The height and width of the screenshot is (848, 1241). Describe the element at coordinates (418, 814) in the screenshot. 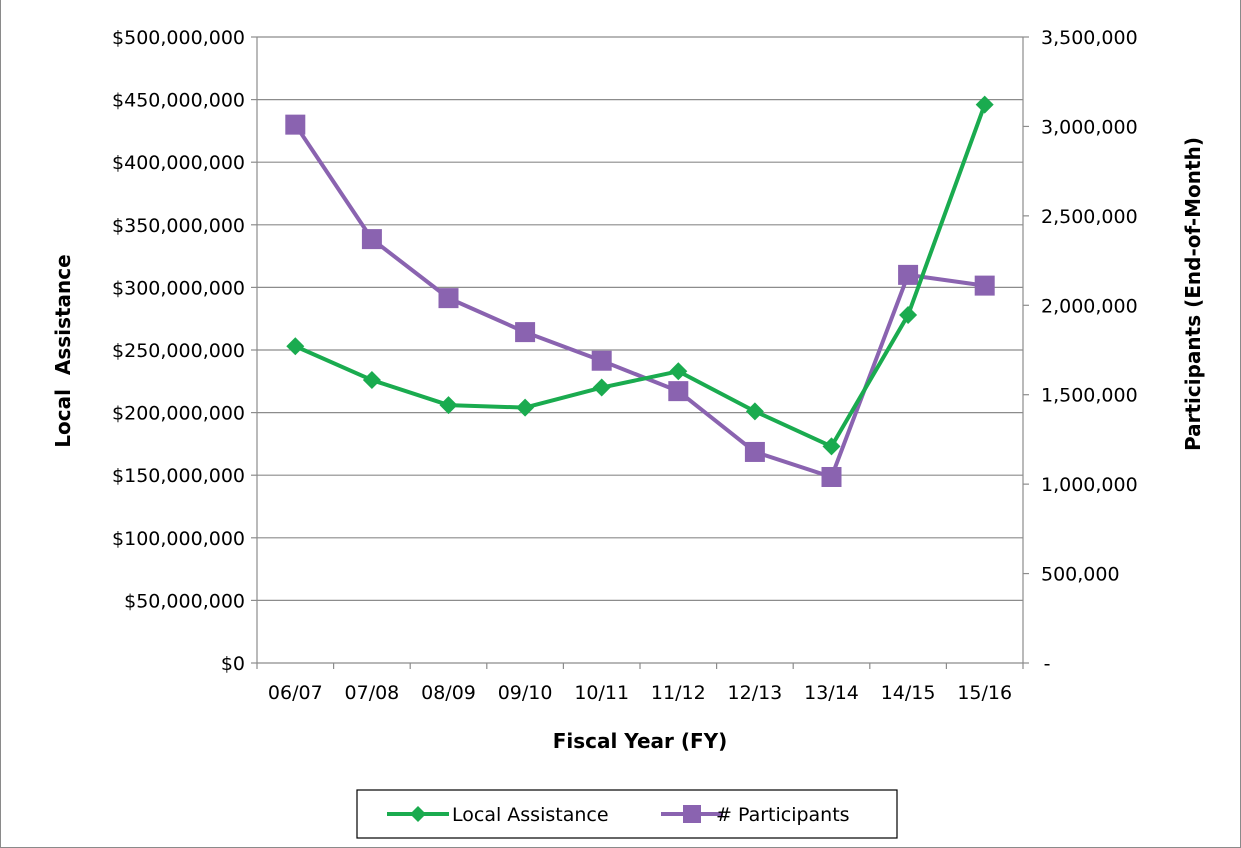

I see `legend-marker-diamond` at that location.